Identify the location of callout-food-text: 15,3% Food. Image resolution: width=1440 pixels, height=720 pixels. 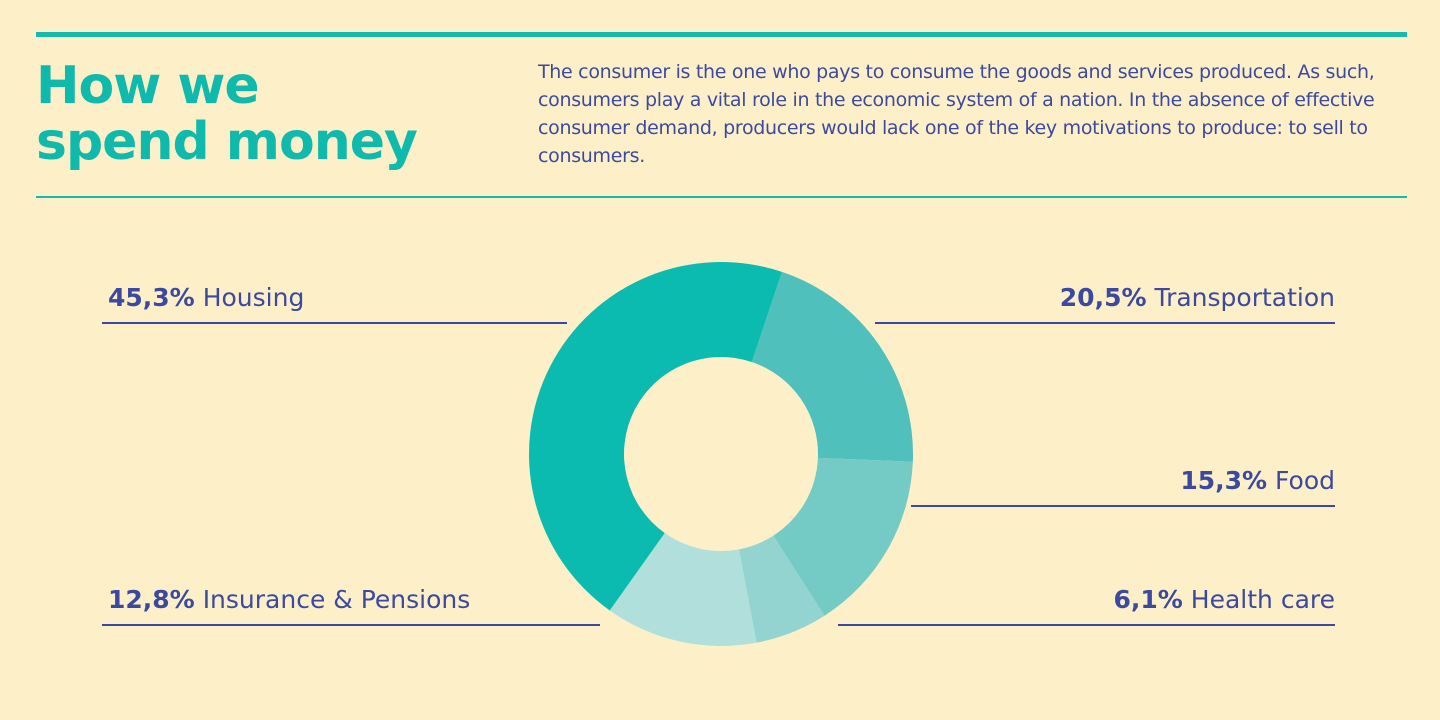
(1257, 480).